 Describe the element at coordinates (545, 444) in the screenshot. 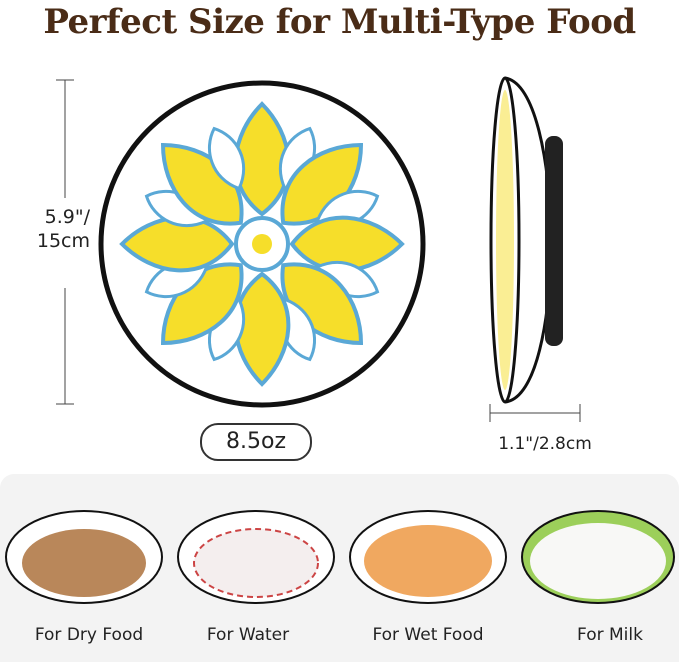

I see `height-label: 1.1"/2.8cm` at that location.